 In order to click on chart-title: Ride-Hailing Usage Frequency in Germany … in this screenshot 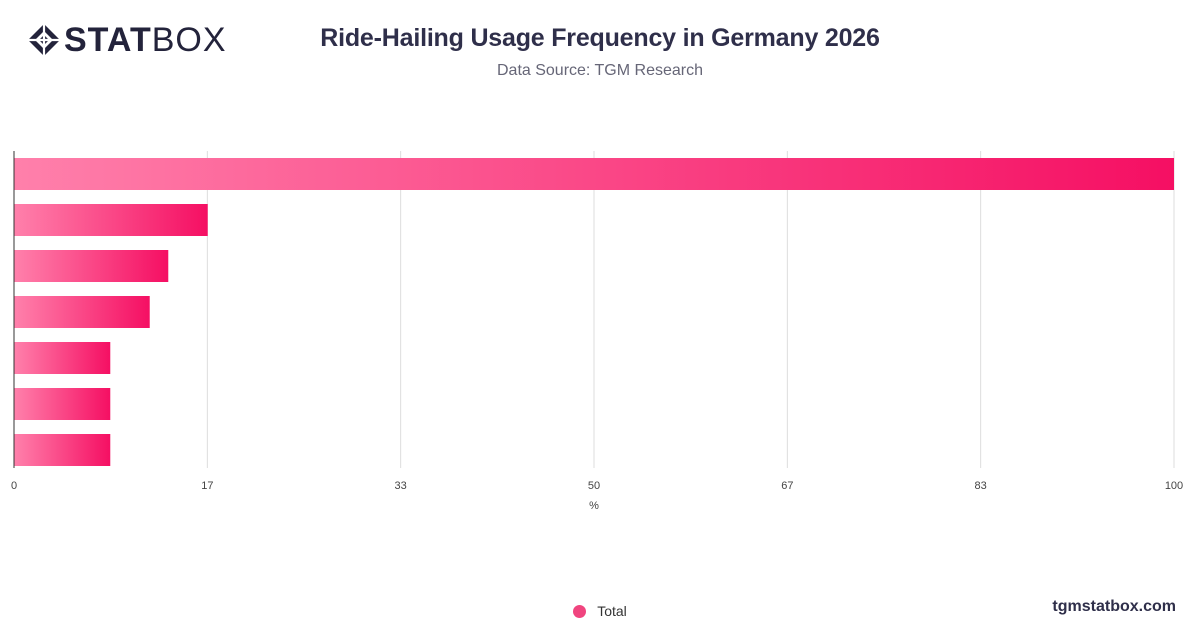, I will do `click(600, 38)`.